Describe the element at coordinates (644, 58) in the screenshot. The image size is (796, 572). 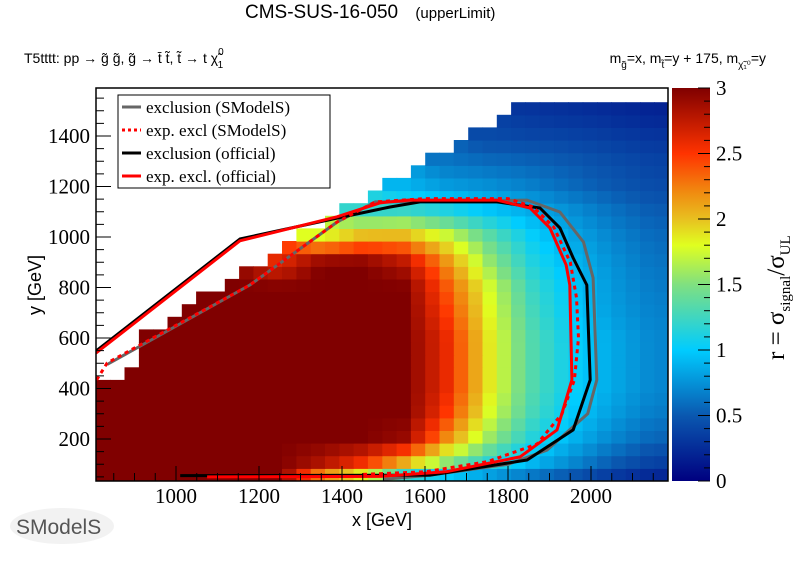
I see `mass-part: =x, m` at that location.